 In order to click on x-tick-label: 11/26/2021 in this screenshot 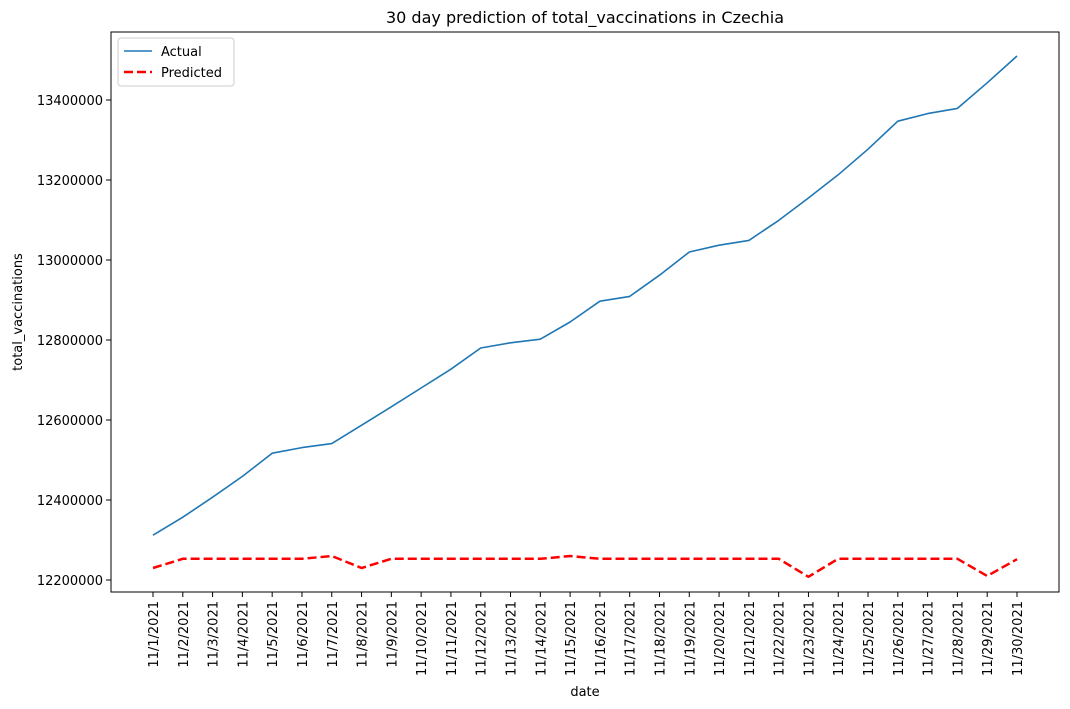, I will do `click(899, 638)`.